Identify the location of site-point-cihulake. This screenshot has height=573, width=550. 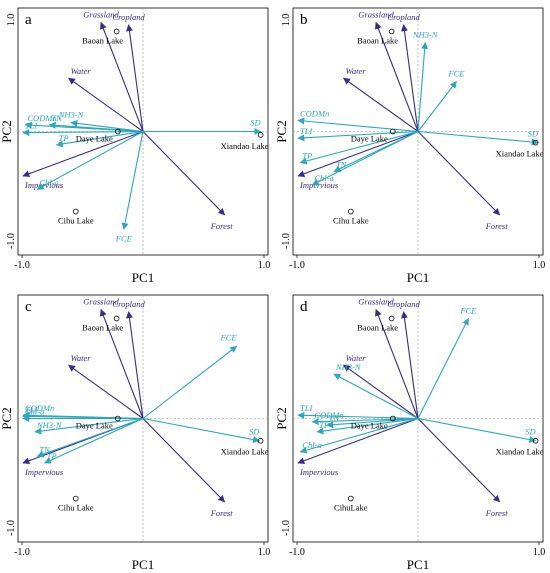
(351, 498).